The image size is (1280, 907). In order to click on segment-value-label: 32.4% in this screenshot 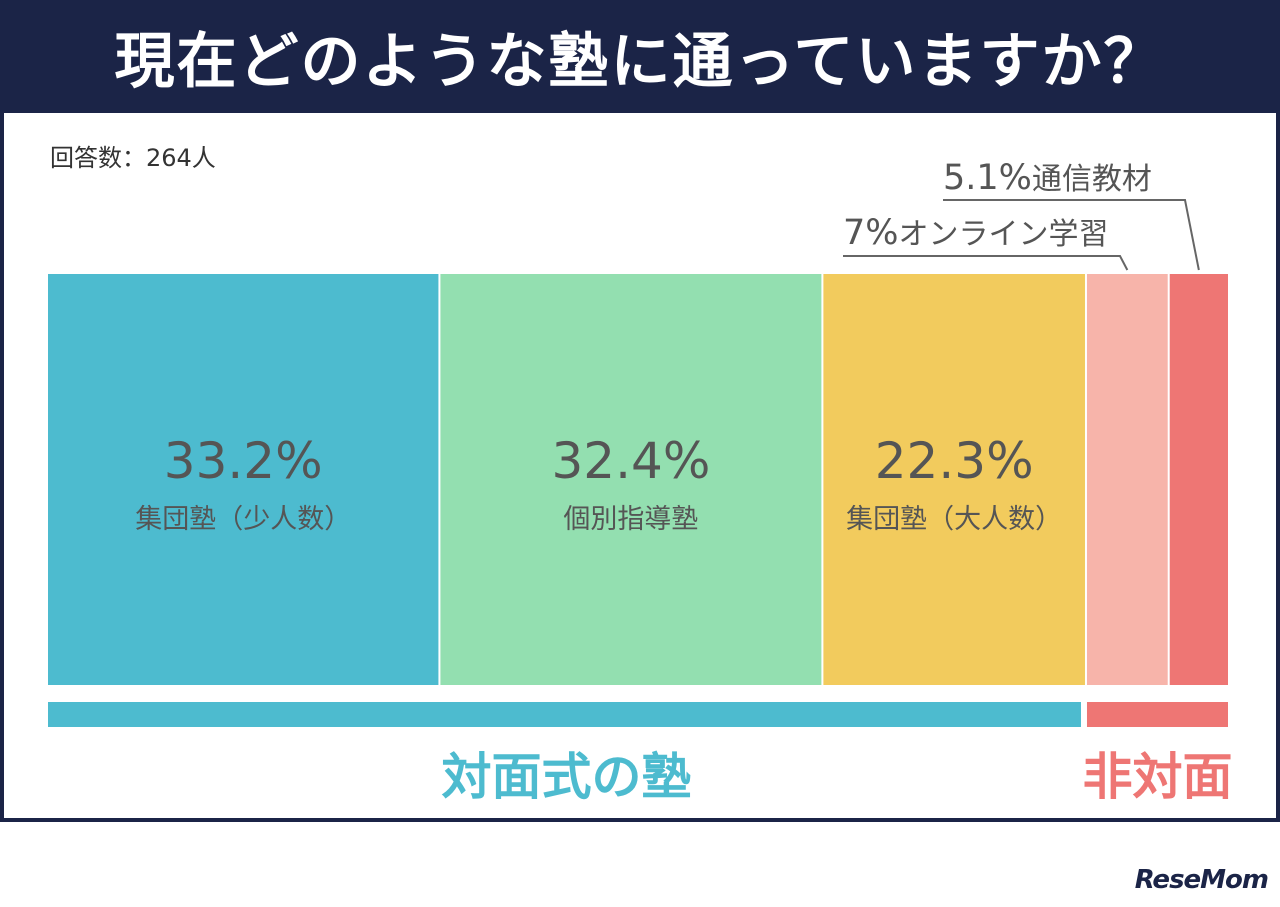, I will do `click(630, 461)`.